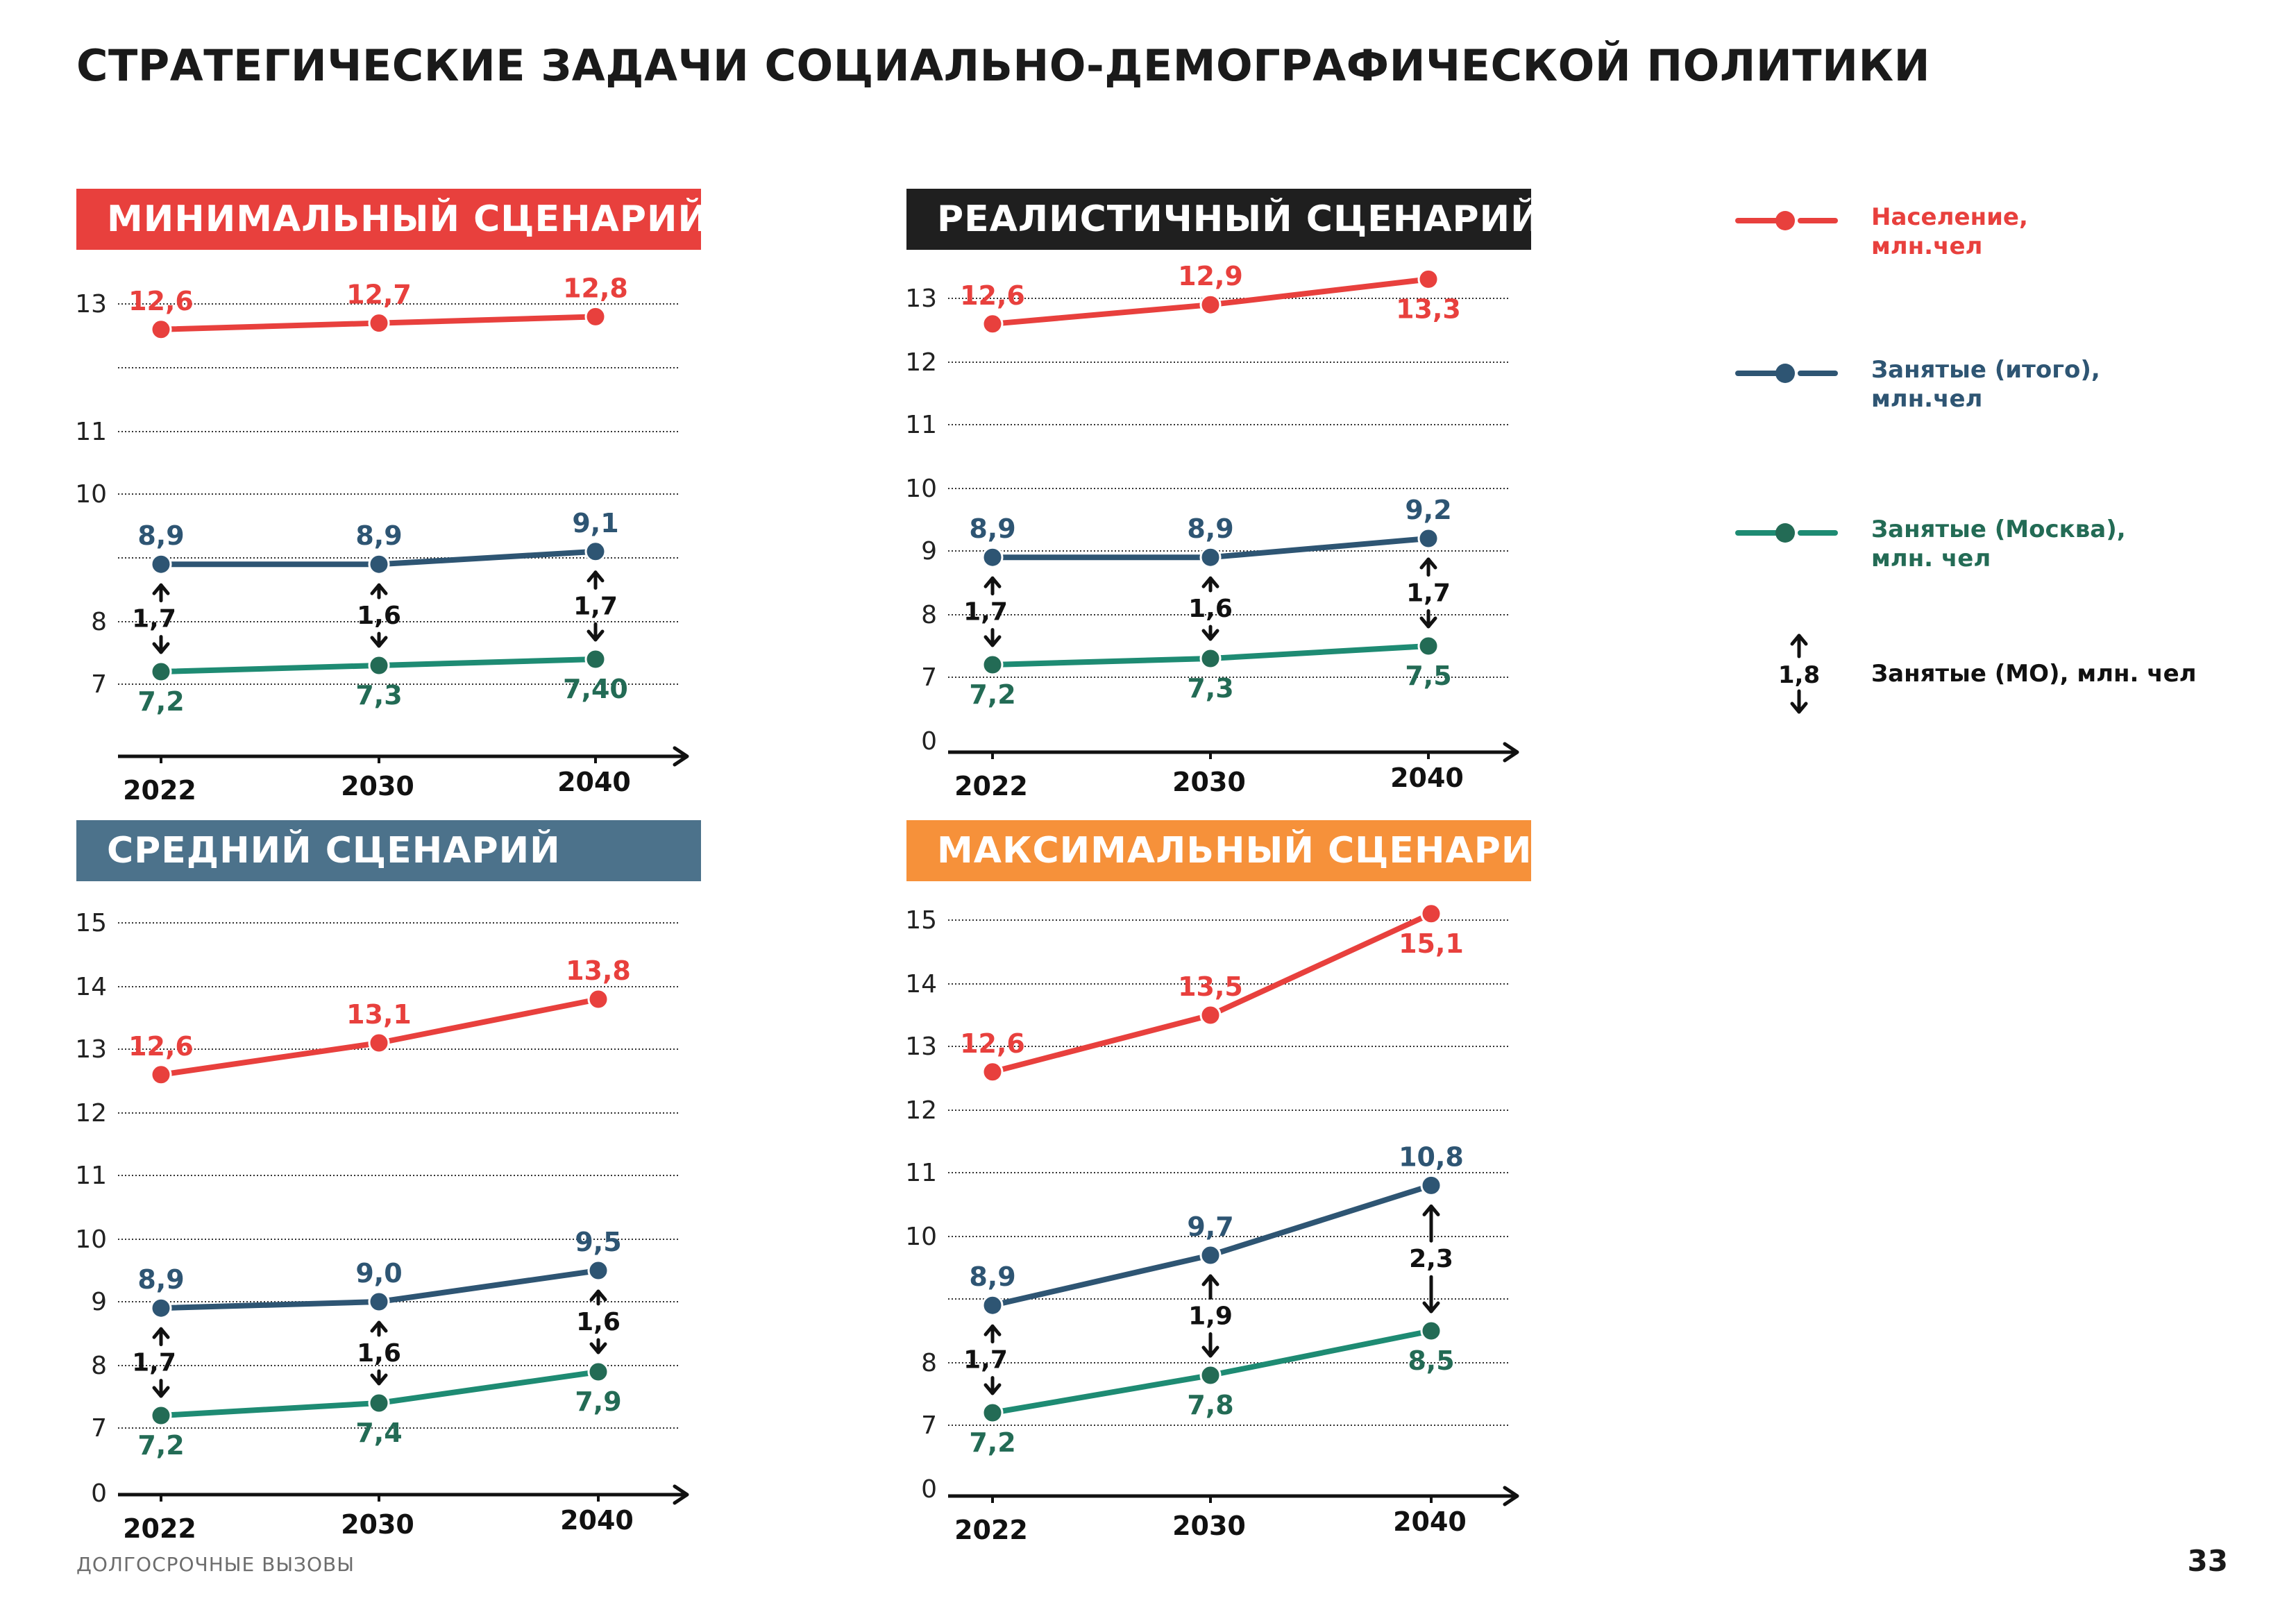 This screenshot has width=2296, height=1623. I want to click on data-label: 12,7, so click(379, 295).